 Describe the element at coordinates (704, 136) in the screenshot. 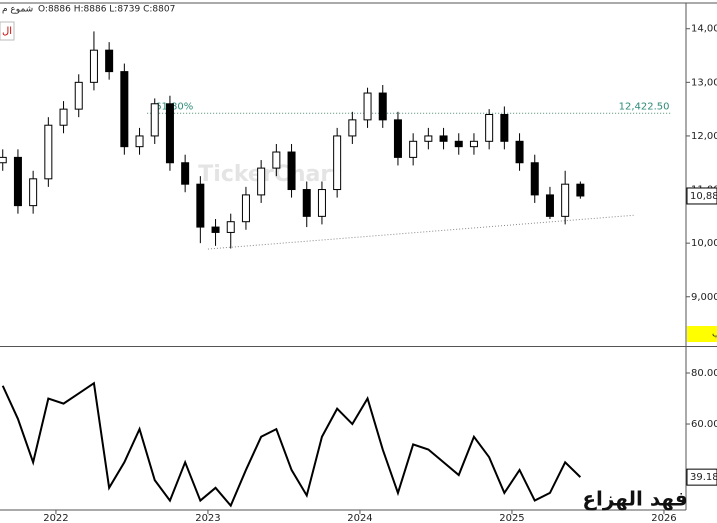

I see `y-tick-label: 12,000` at that location.